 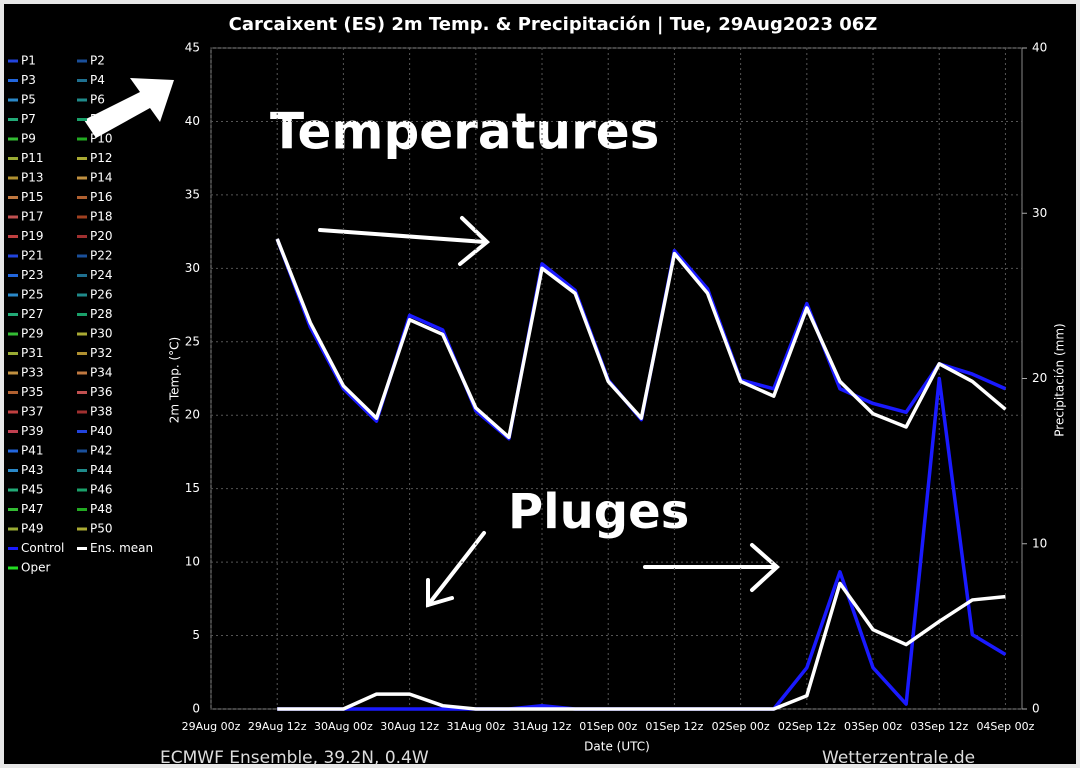 What do you see at coordinates (32, 431) in the screenshot?
I see `legend-label: P39` at bounding box center [32, 431].